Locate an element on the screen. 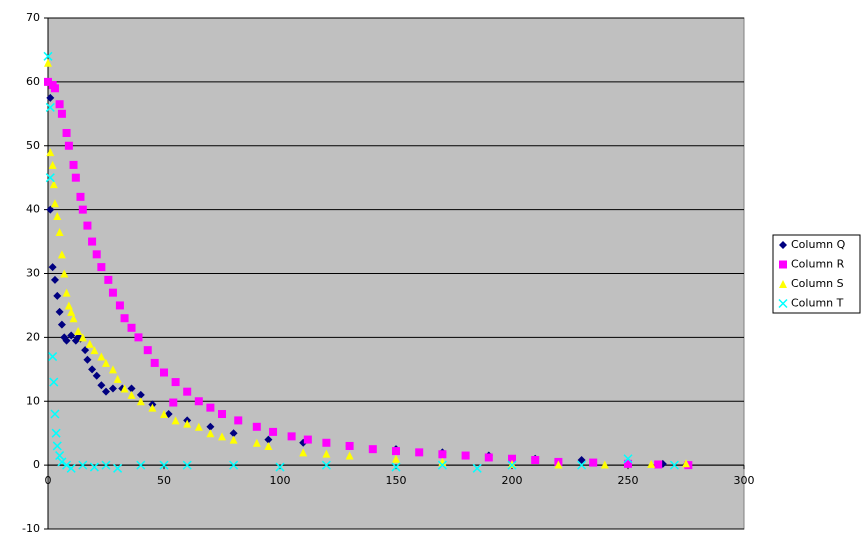 Image resolution: width=867 pixels, height=552 pixels. y-tick-label: 70 is located at coordinates (33, 17).